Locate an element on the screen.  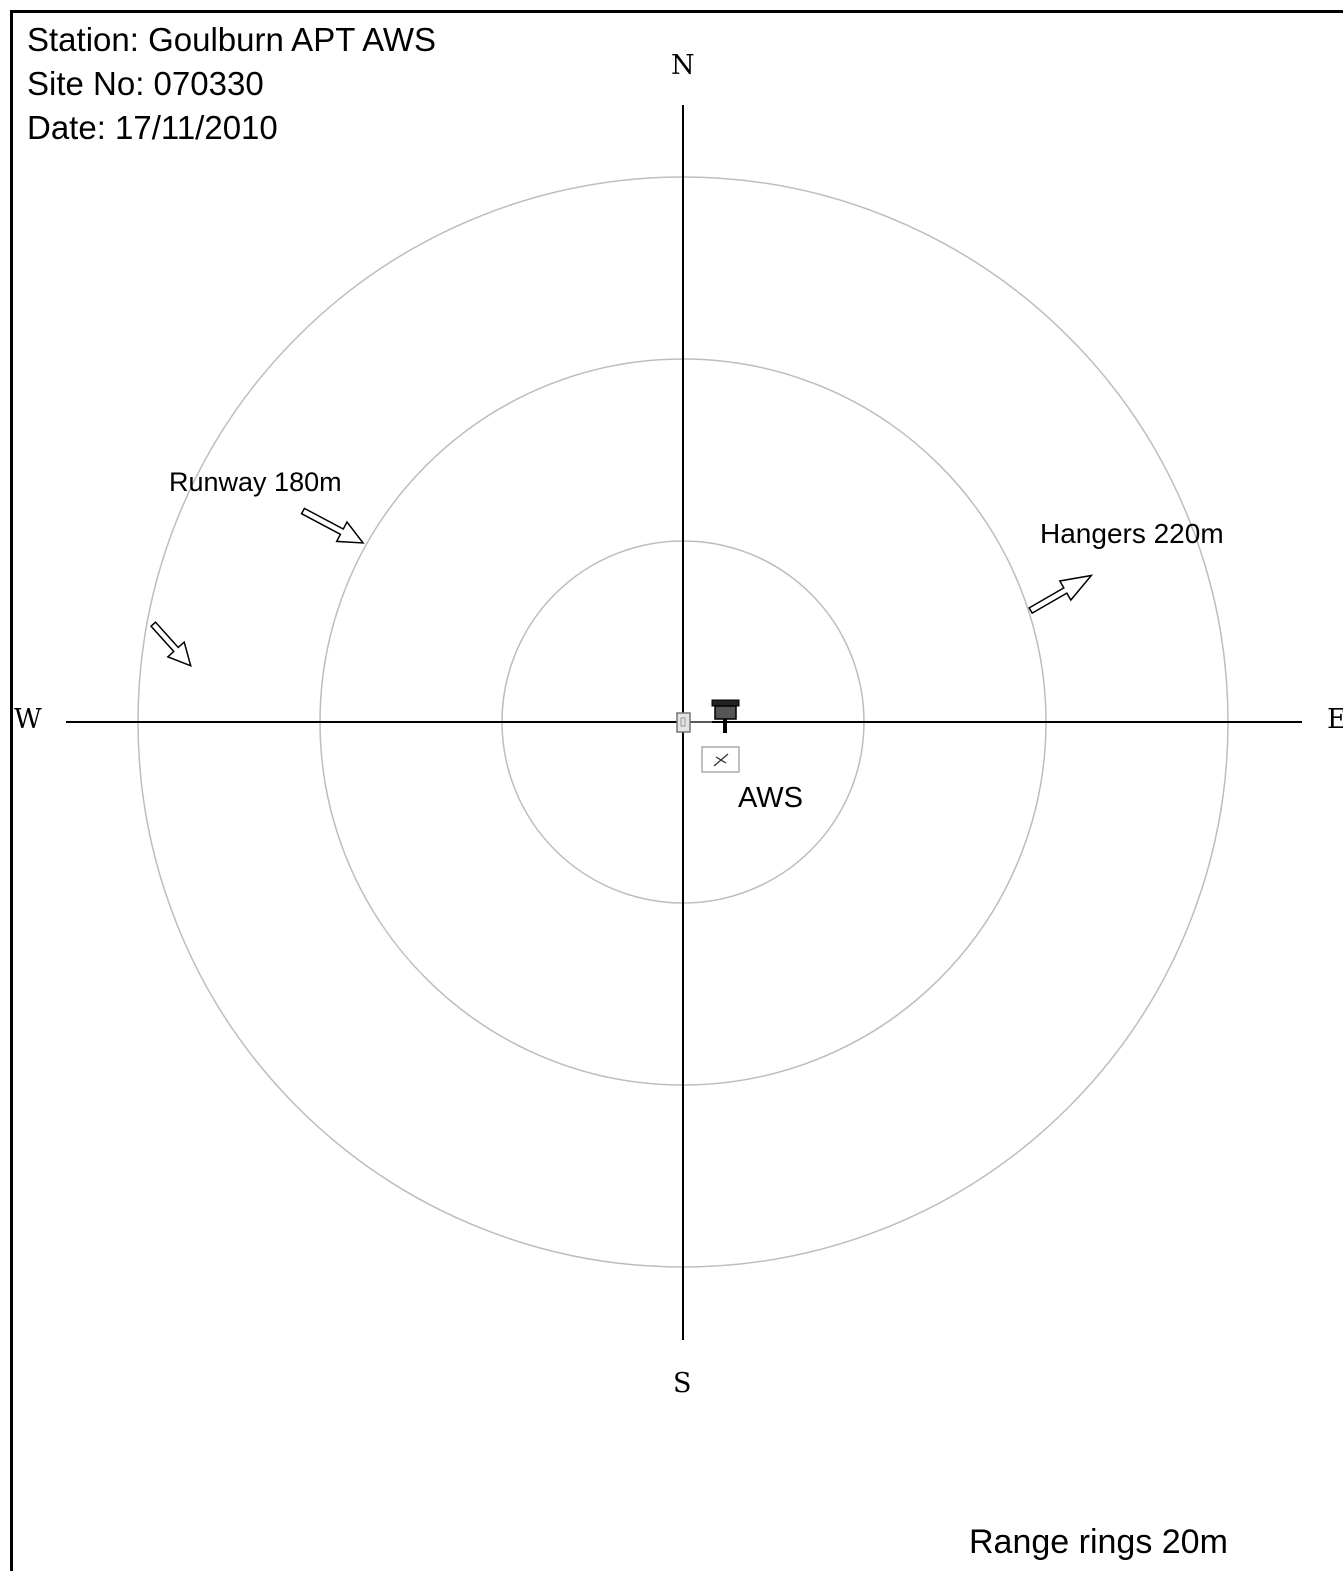
stevenson-screen-icon is located at coordinates (720, 759).